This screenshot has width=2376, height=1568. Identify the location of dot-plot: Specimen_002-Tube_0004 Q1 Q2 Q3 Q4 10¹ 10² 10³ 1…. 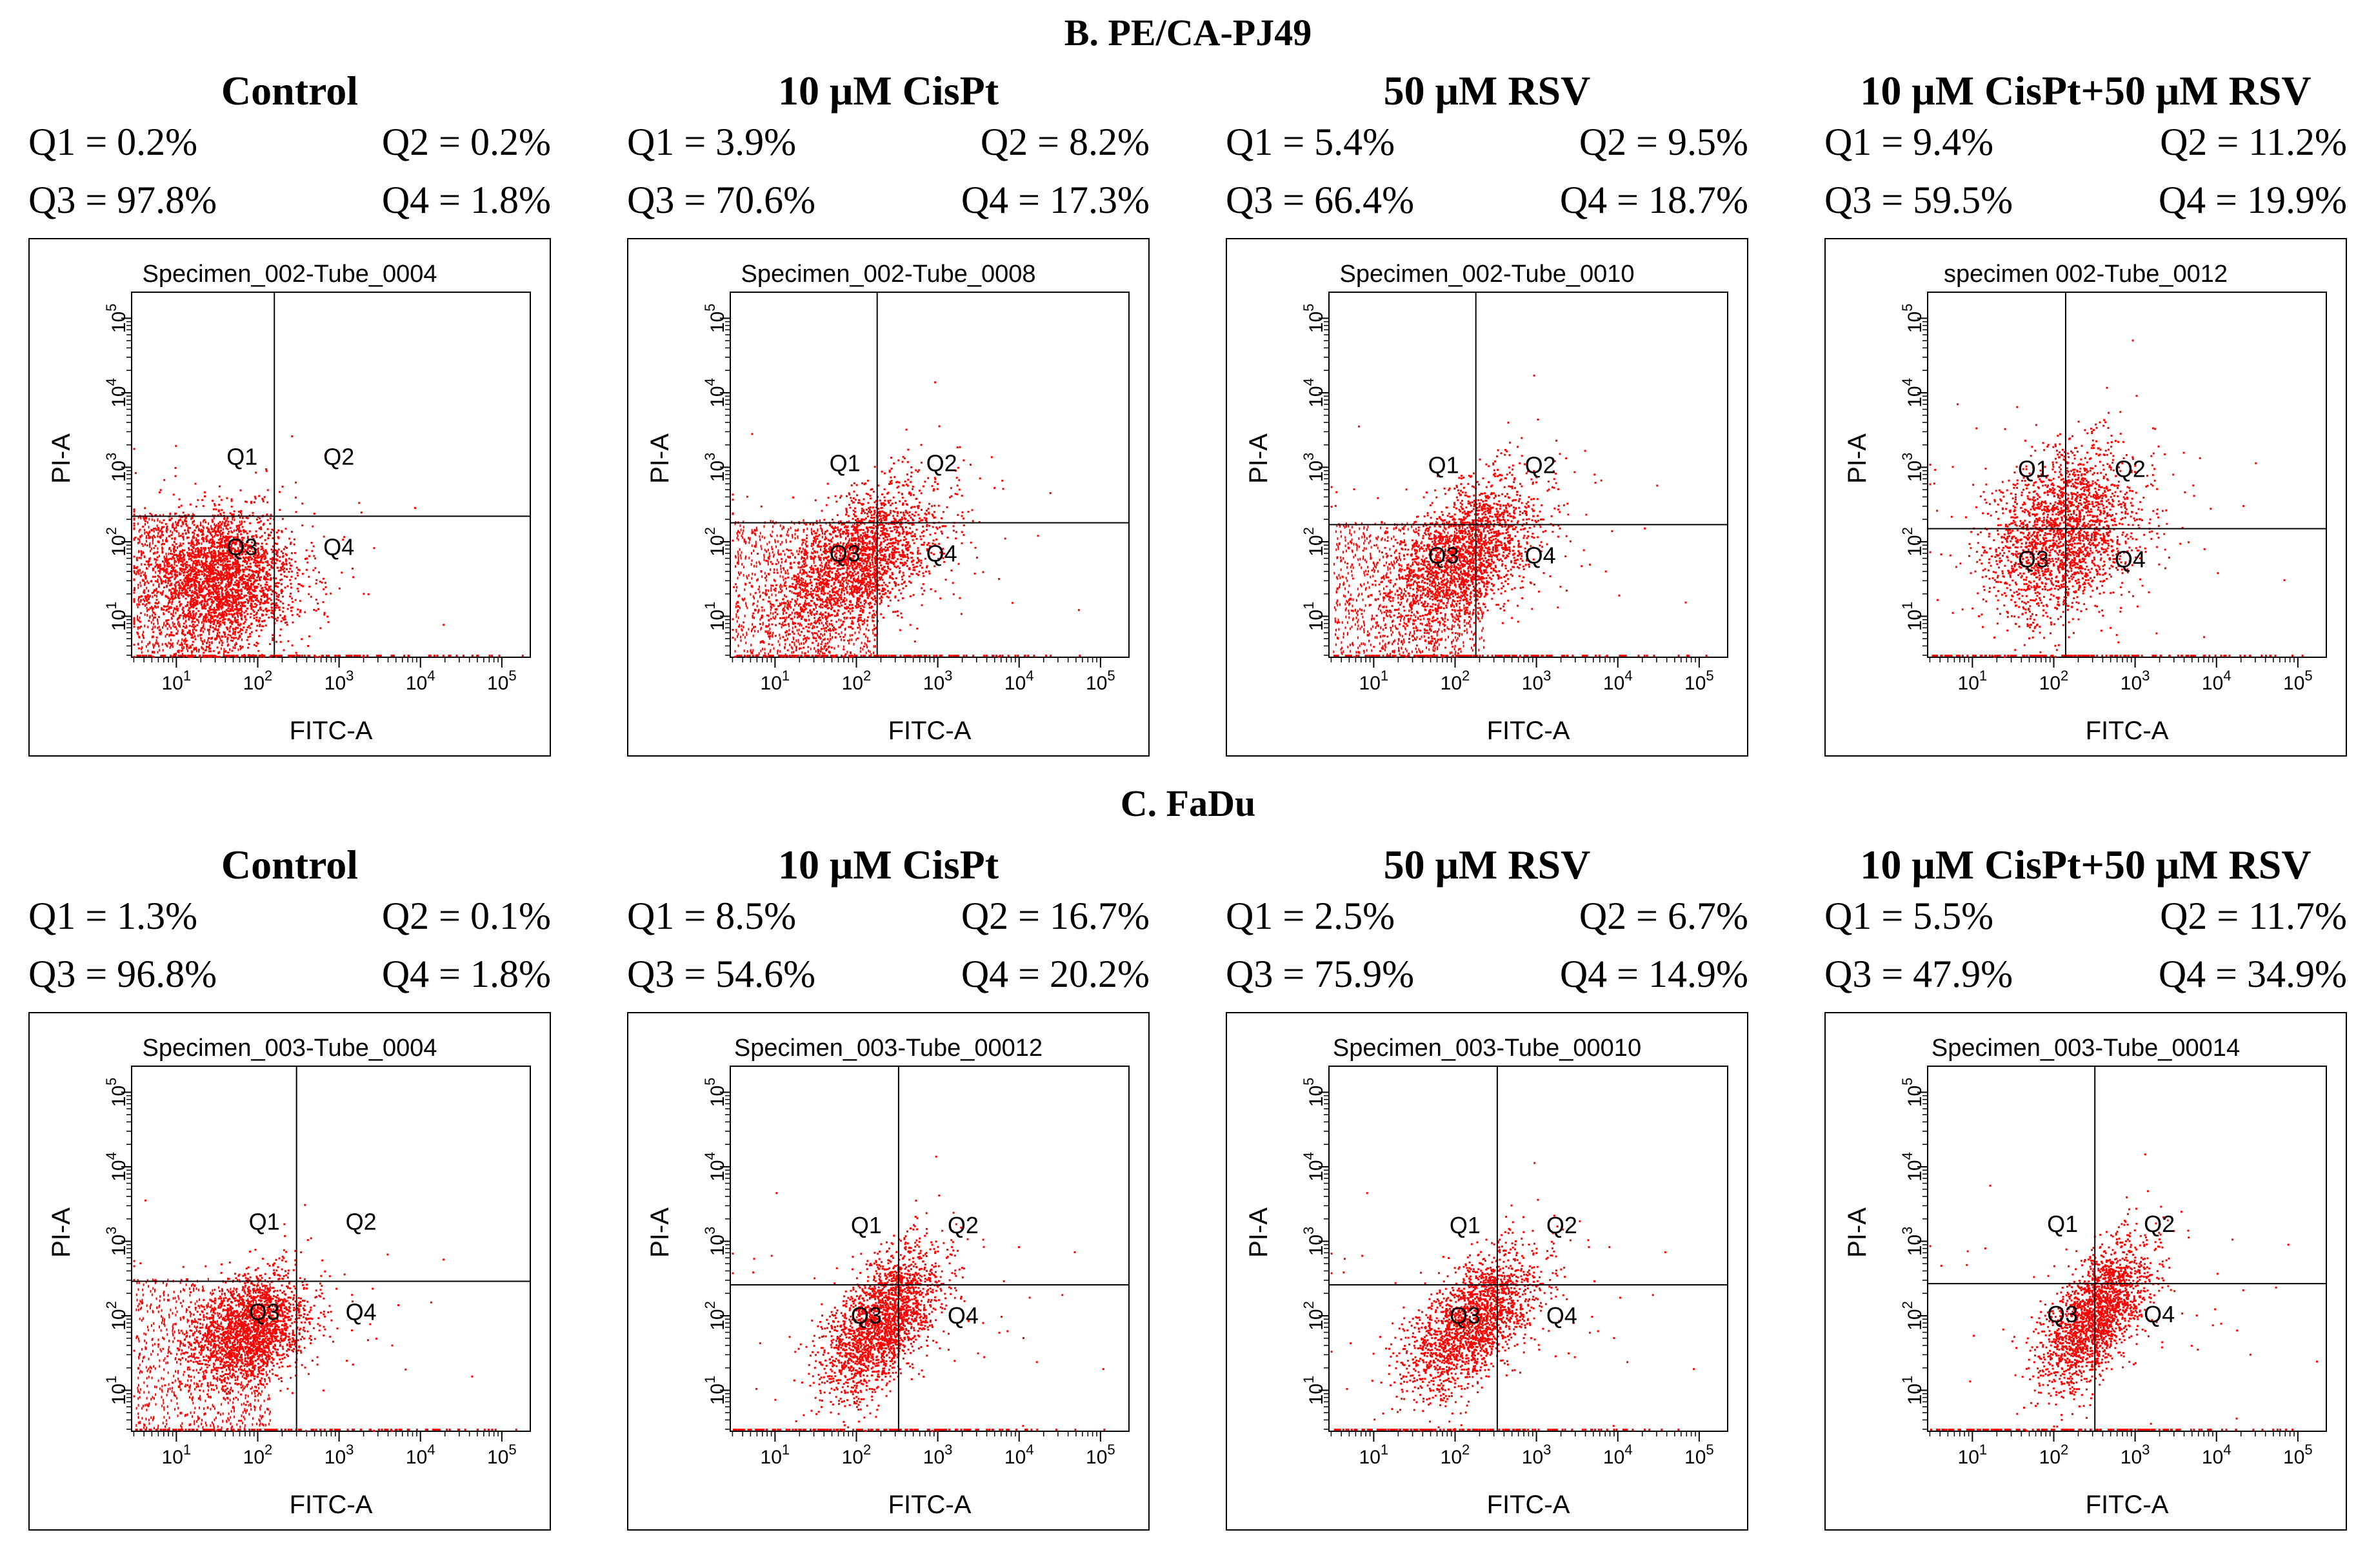
(289, 503).